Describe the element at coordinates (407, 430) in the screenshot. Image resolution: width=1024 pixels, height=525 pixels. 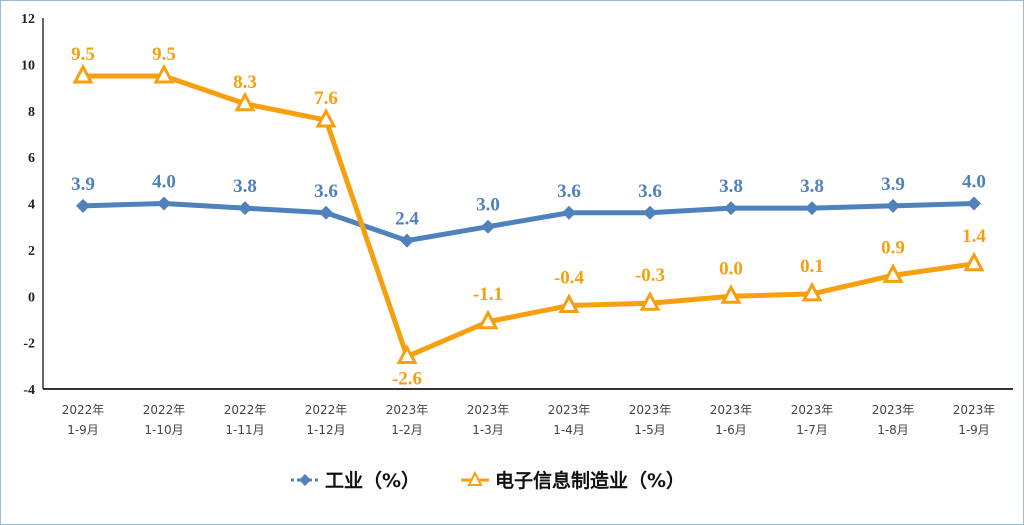
I see `x-tick-label: 1-2月` at that location.